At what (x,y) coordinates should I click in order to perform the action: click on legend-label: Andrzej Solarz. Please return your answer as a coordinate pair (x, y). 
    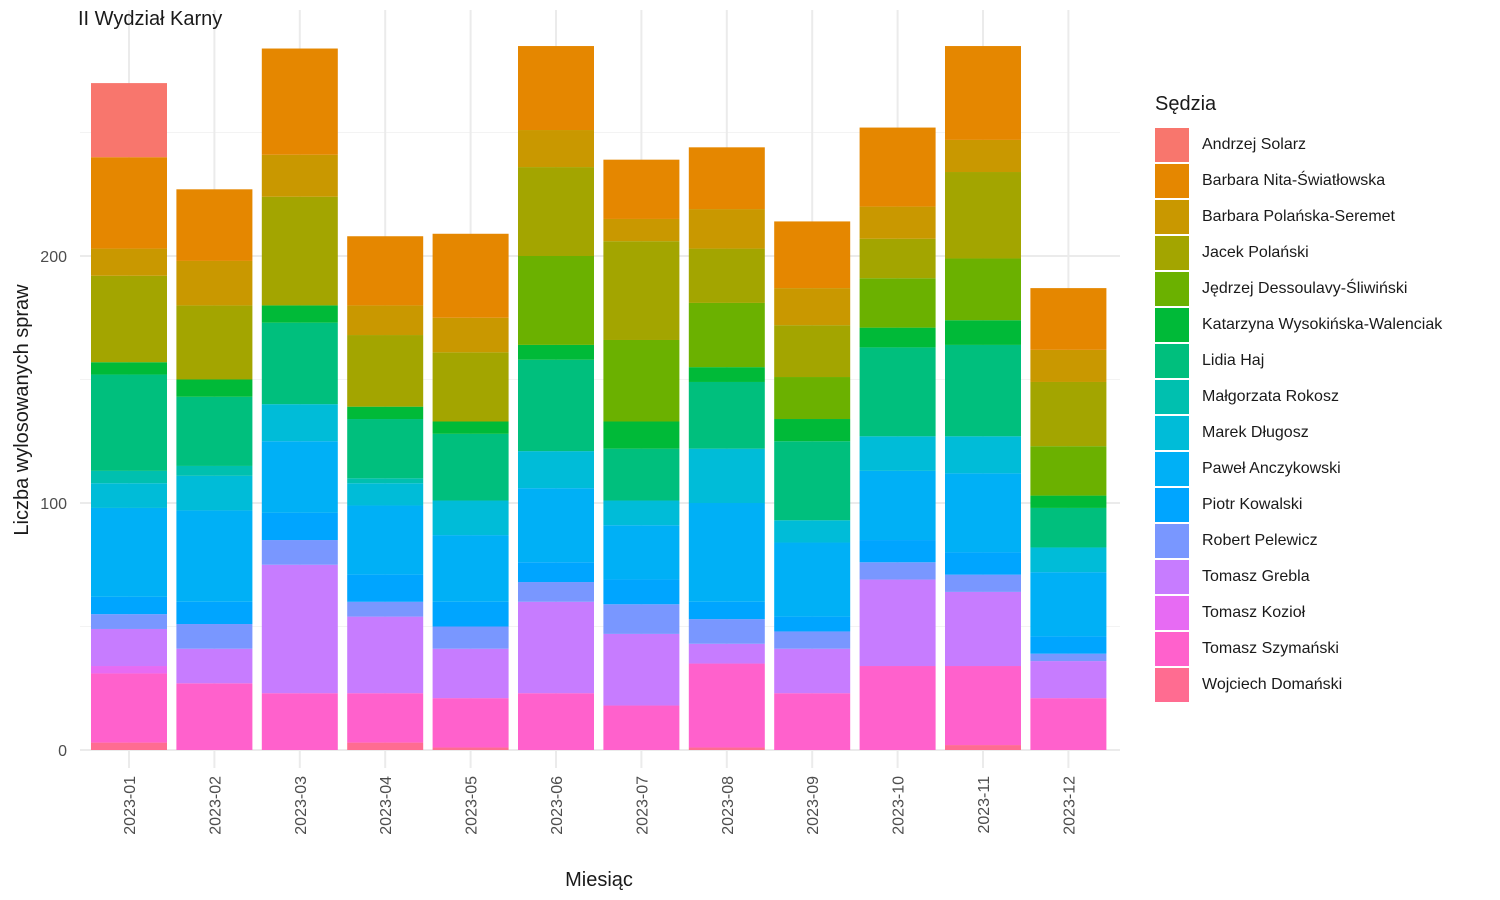
    Looking at the image, I should click on (1254, 144).